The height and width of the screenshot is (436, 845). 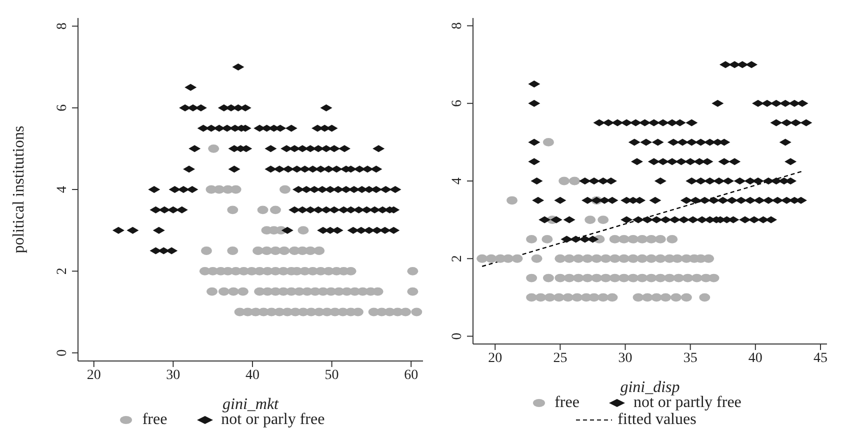 What do you see at coordinates (411, 375) in the screenshot?
I see `x-tick-label: 60` at bounding box center [411, 375].